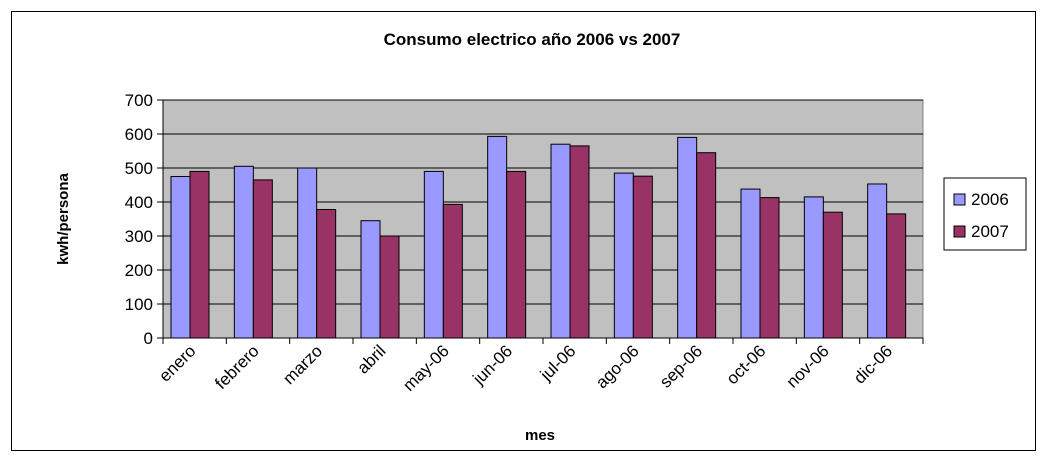  I want to click on y-tick-label: 100, so click(139, 304).